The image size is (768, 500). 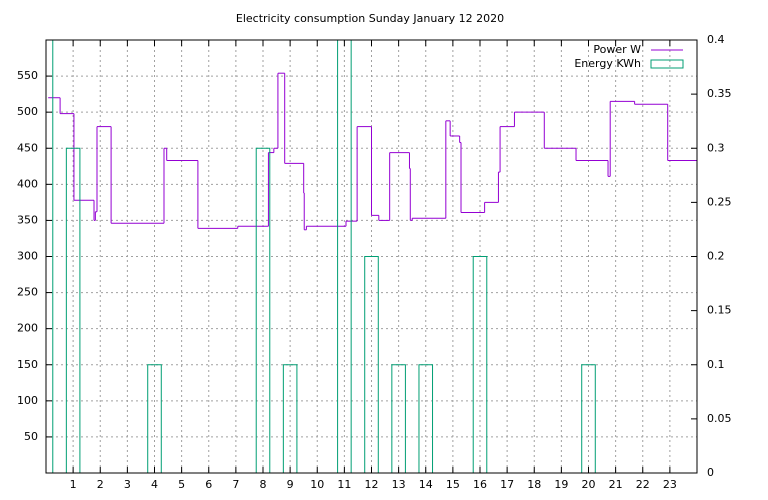 I want to click on y2-tick-label: 0.05, so click(x=719, y=418).